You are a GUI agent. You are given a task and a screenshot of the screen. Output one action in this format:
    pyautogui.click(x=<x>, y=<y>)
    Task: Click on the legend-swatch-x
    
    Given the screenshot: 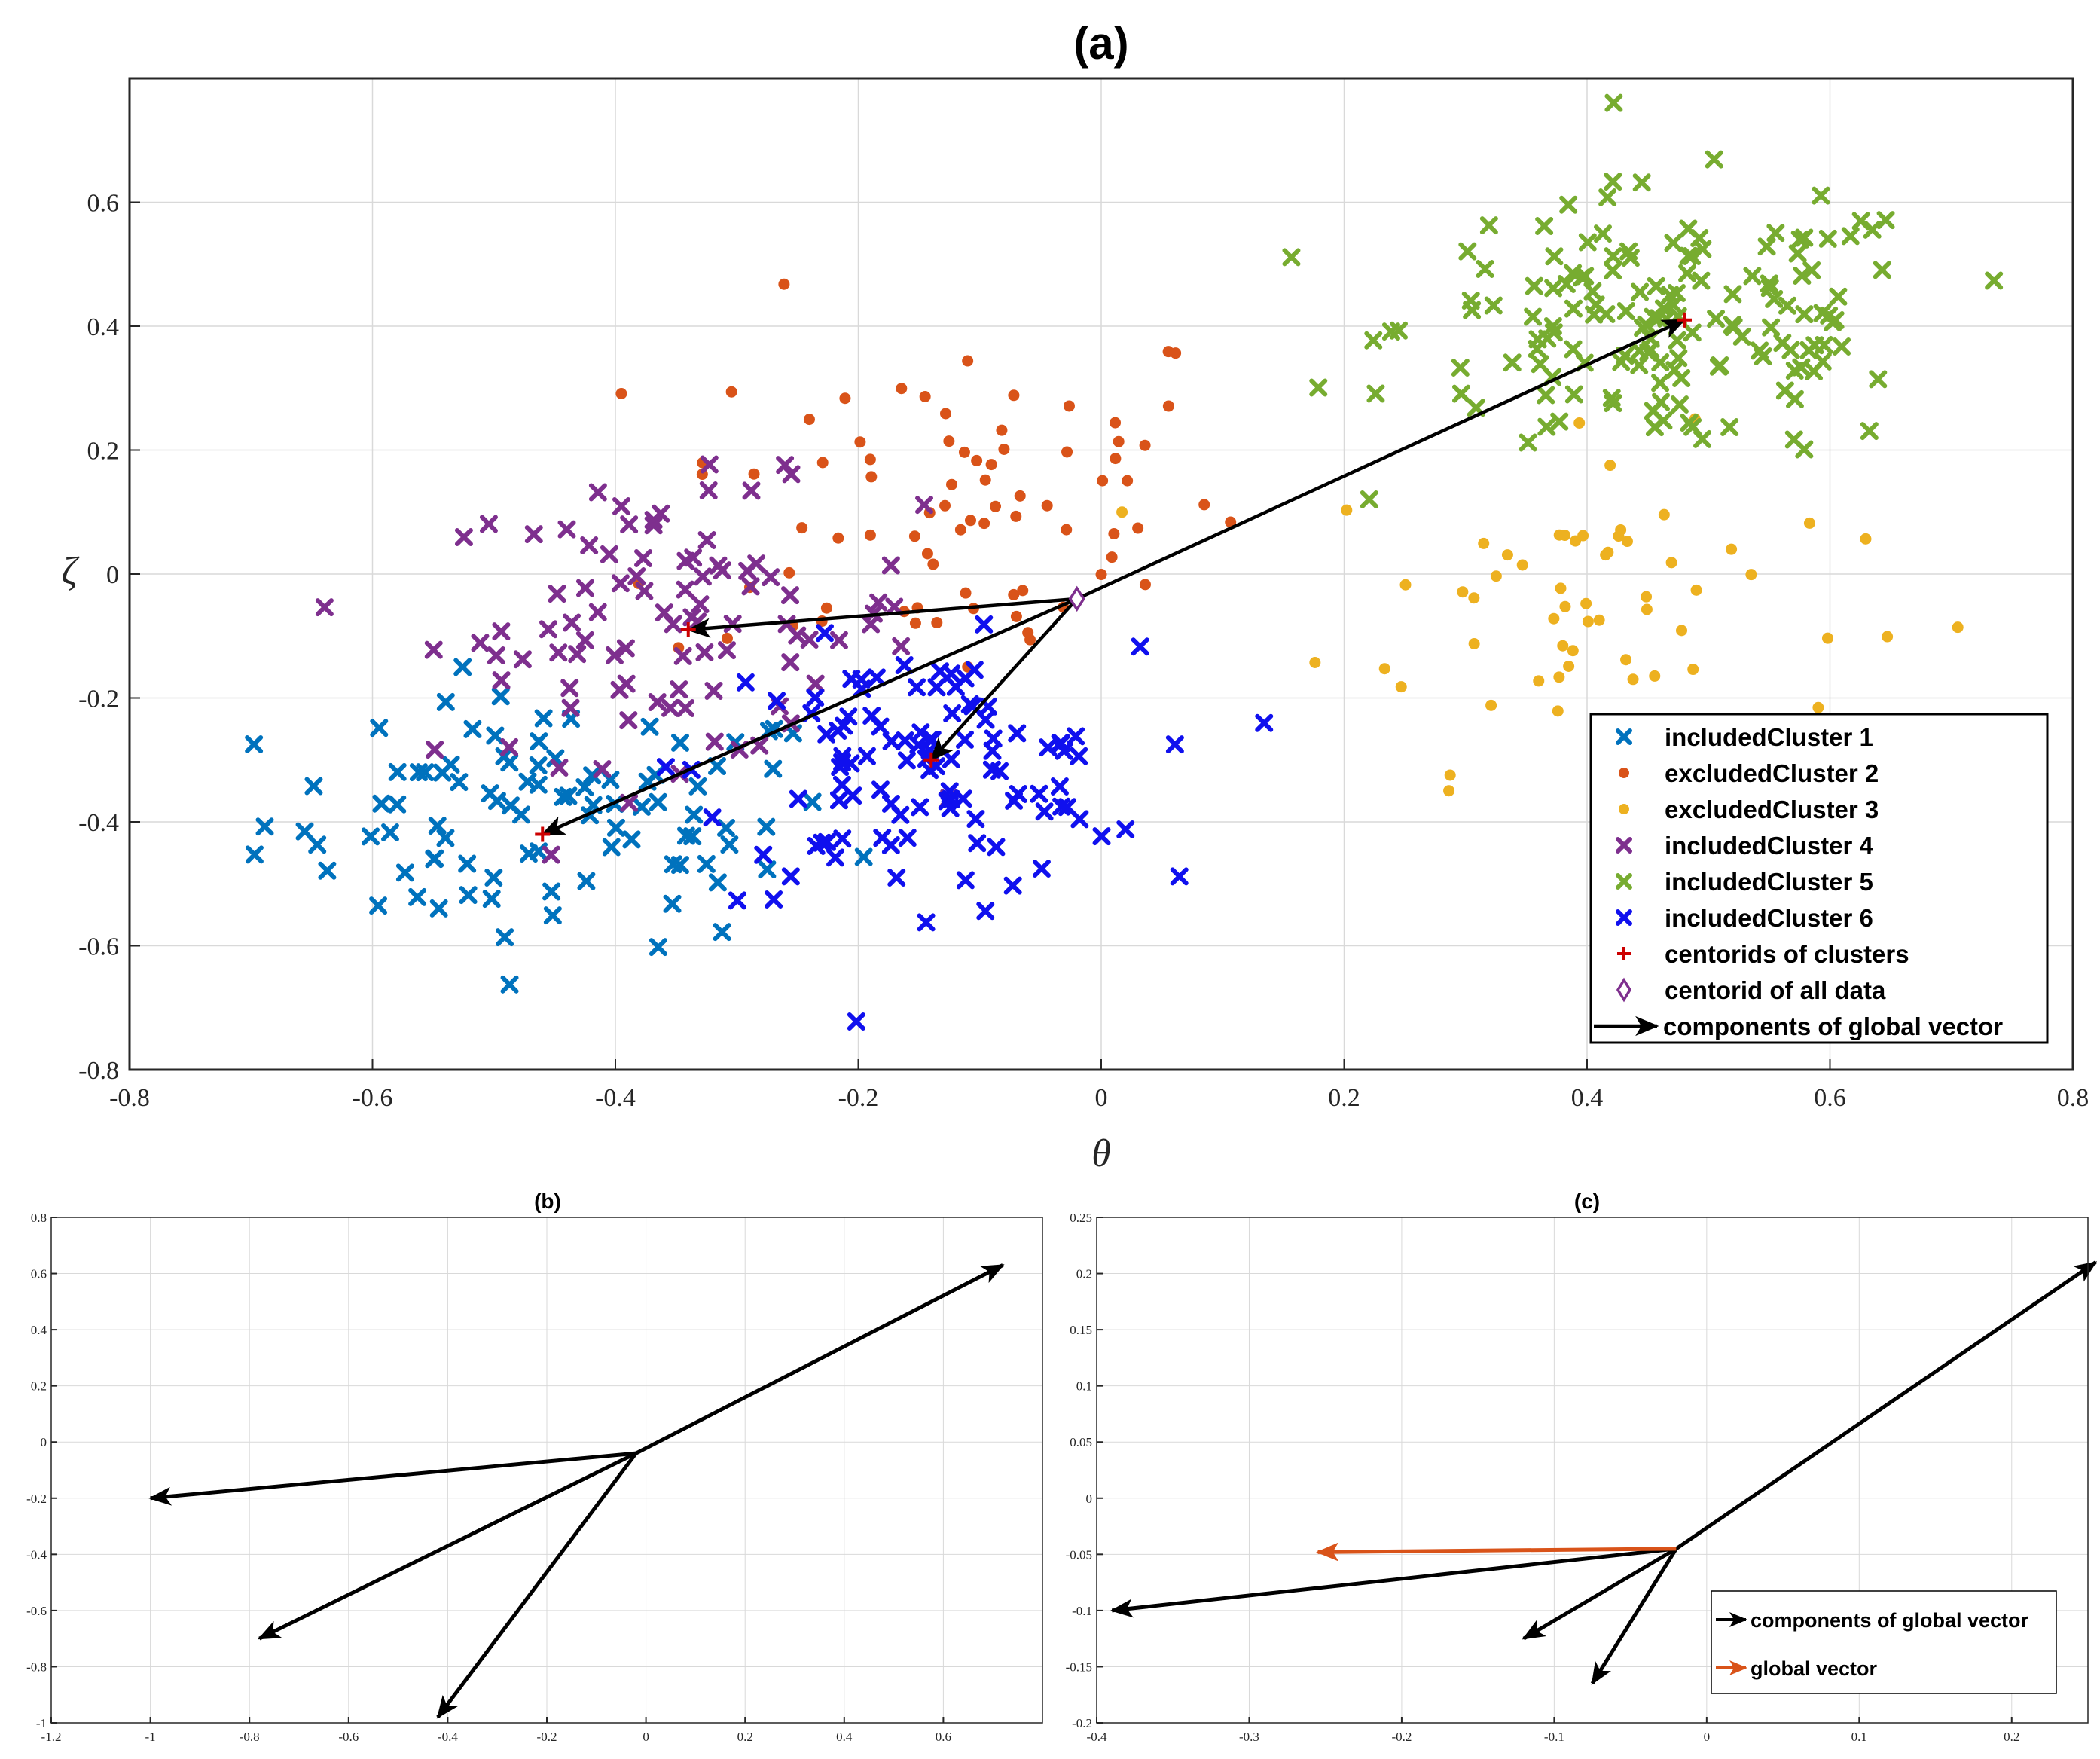 What is the action you would take?
    pyautogui.click(x=1624, y=845)
    